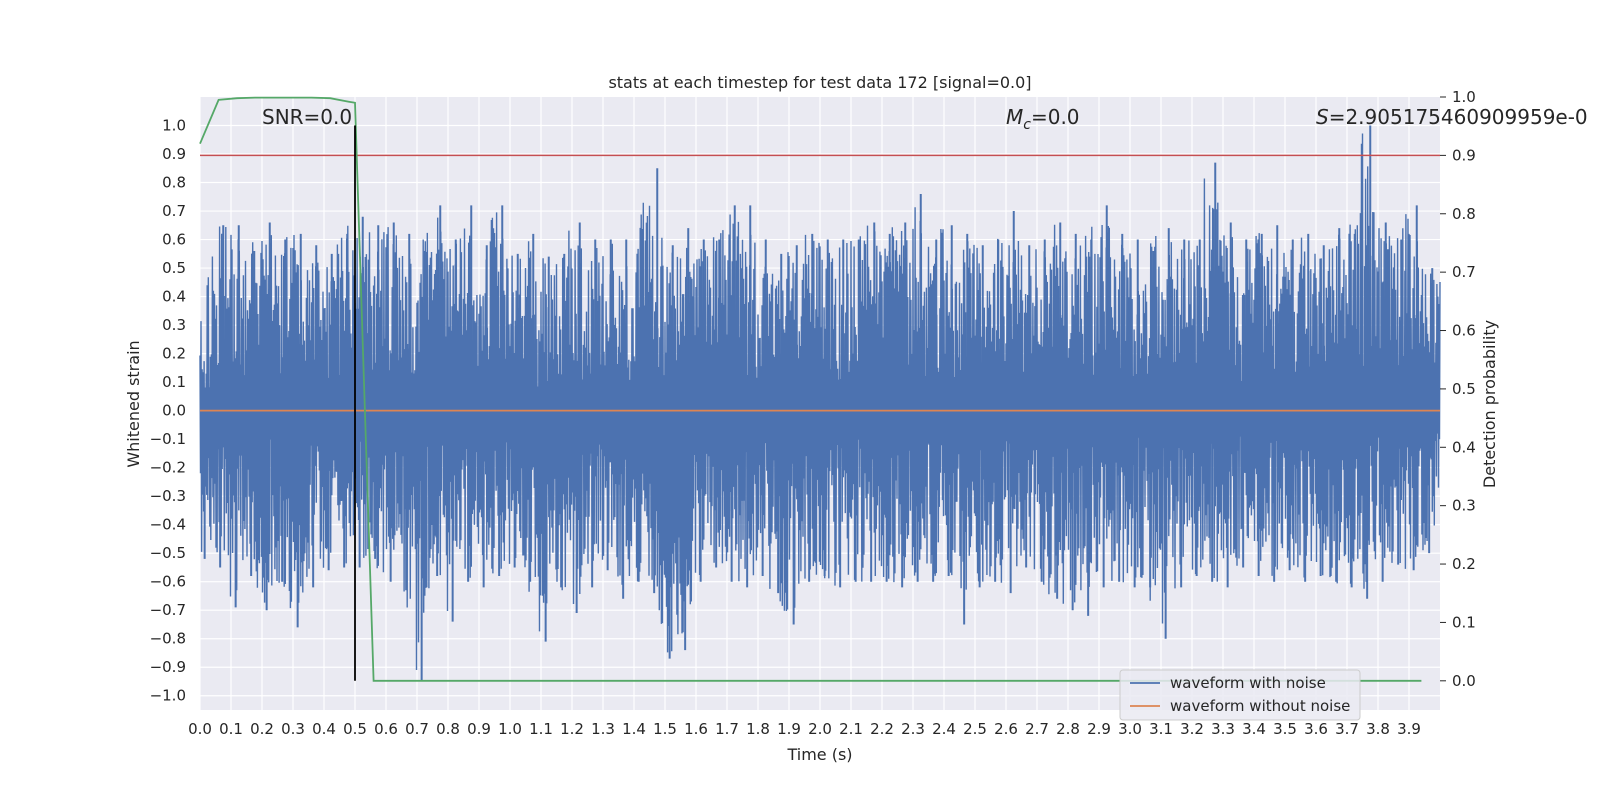 The height and width of the screenshot is (805, 1600). I want to click on x-tick-label: 3.0, so click(1130, 729).